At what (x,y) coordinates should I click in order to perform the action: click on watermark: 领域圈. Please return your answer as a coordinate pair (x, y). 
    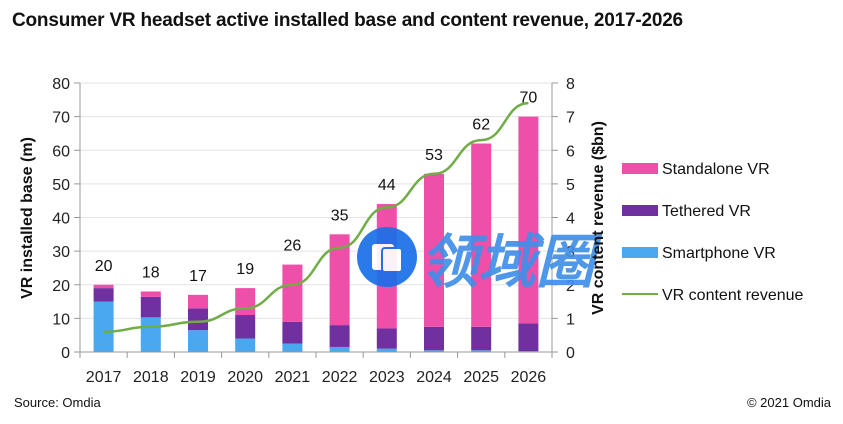
    Looking at the image, I should click on (480, 261).